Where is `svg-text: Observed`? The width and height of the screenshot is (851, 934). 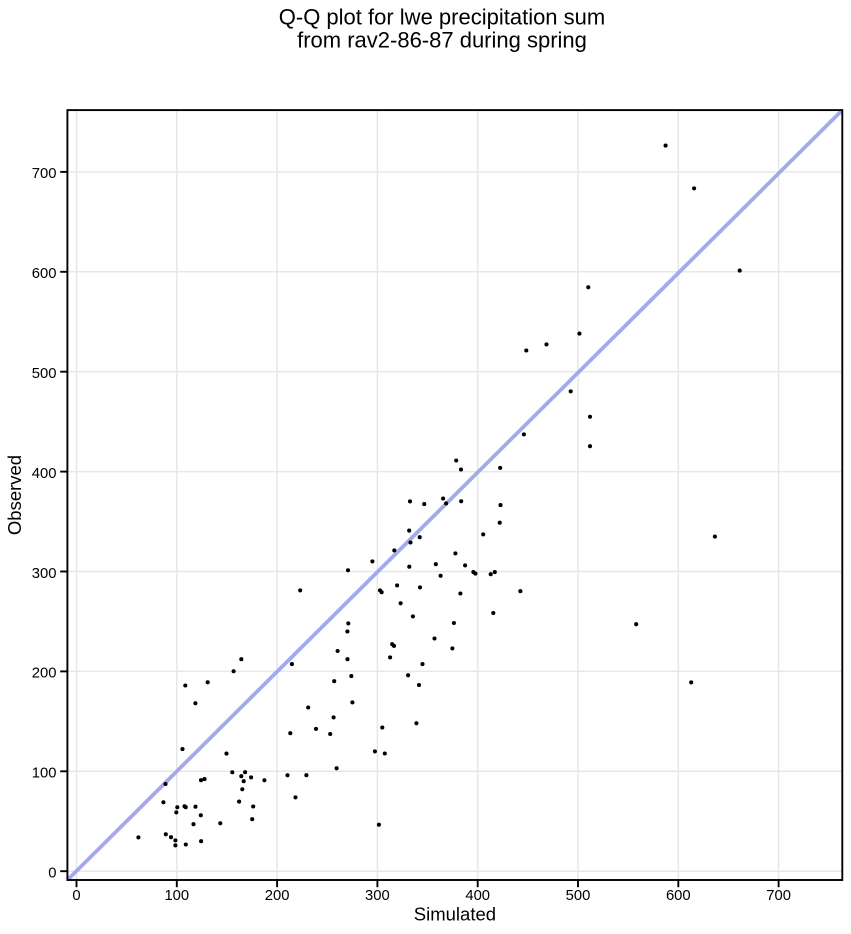 svg-text: Observed is located at coordinates (14, 495).